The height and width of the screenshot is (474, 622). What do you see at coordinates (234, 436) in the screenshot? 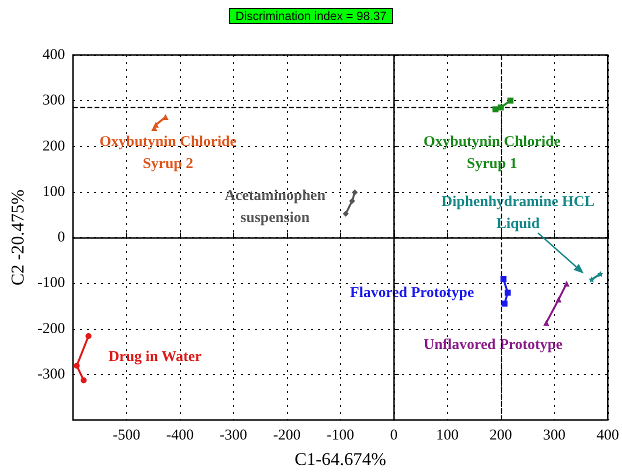
I see `x-tick-label: -300` at bounding box center [234, 436].